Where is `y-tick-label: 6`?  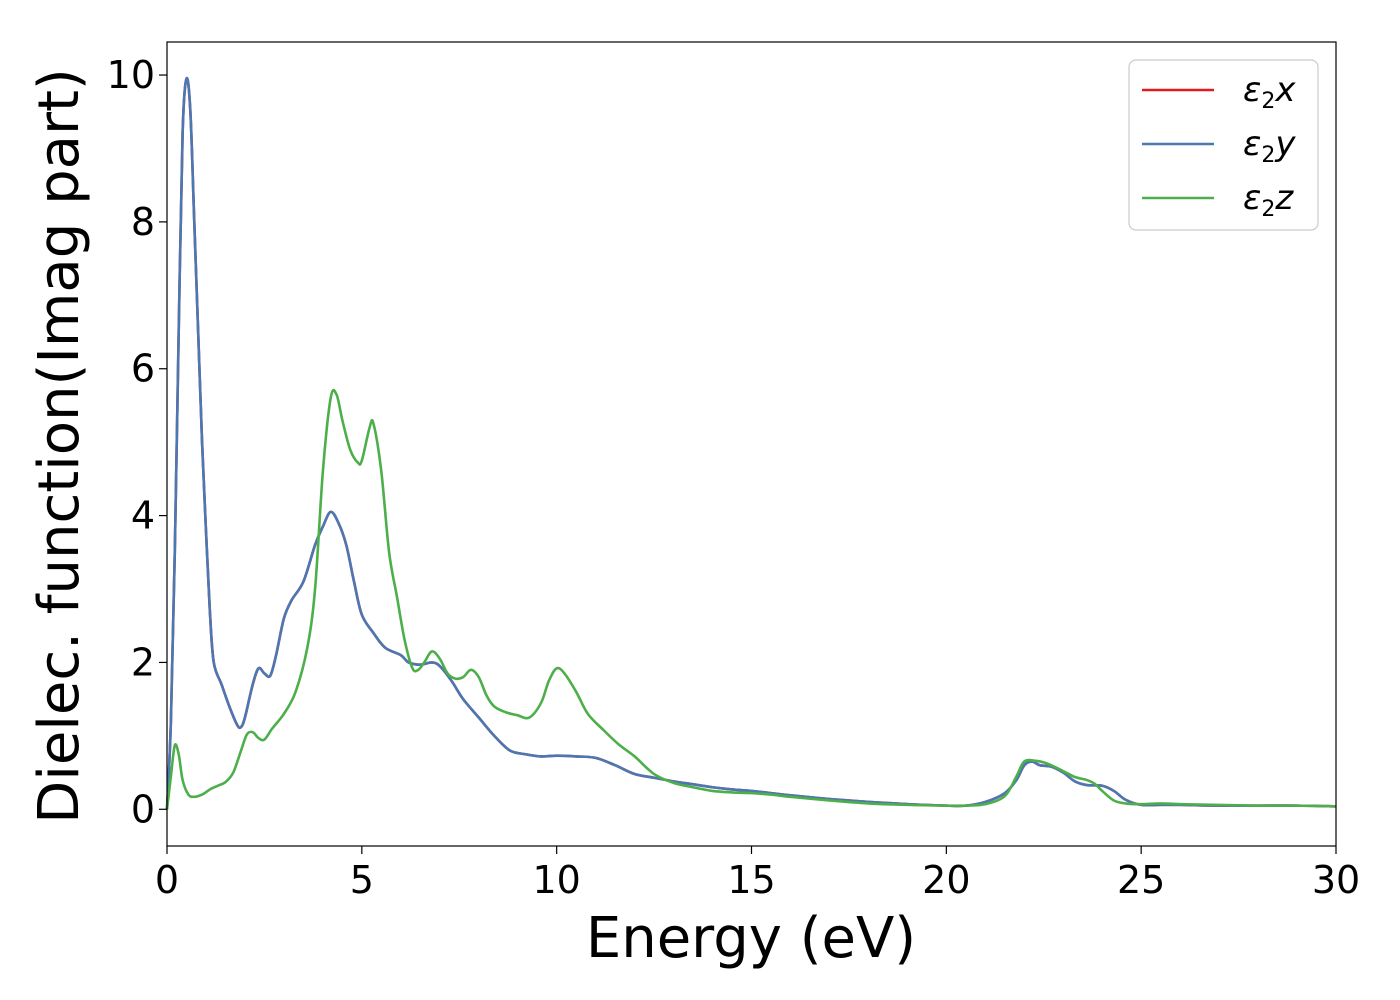 y-tick-label: 6 is located at coordinates (143, 369).